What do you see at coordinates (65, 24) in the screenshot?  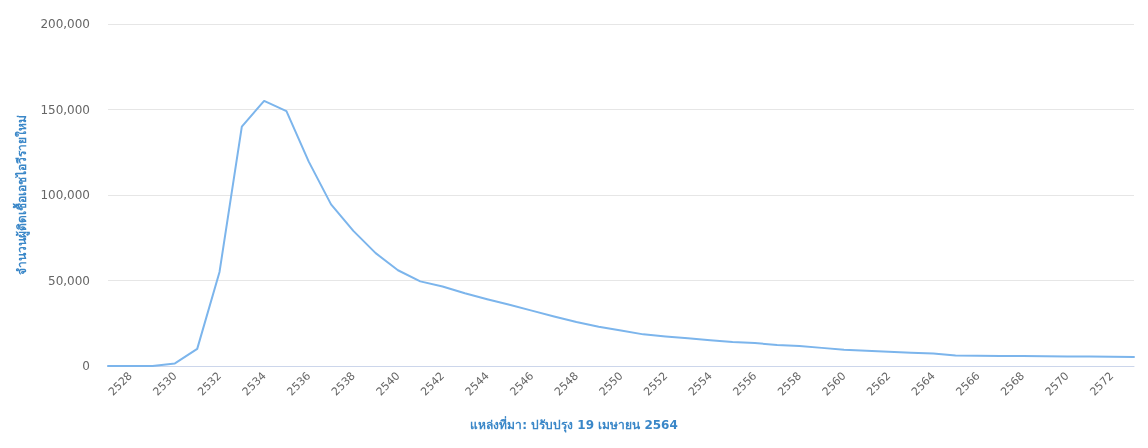 I see `y-tick-label: 200,000` at bounding box center [65, 24].